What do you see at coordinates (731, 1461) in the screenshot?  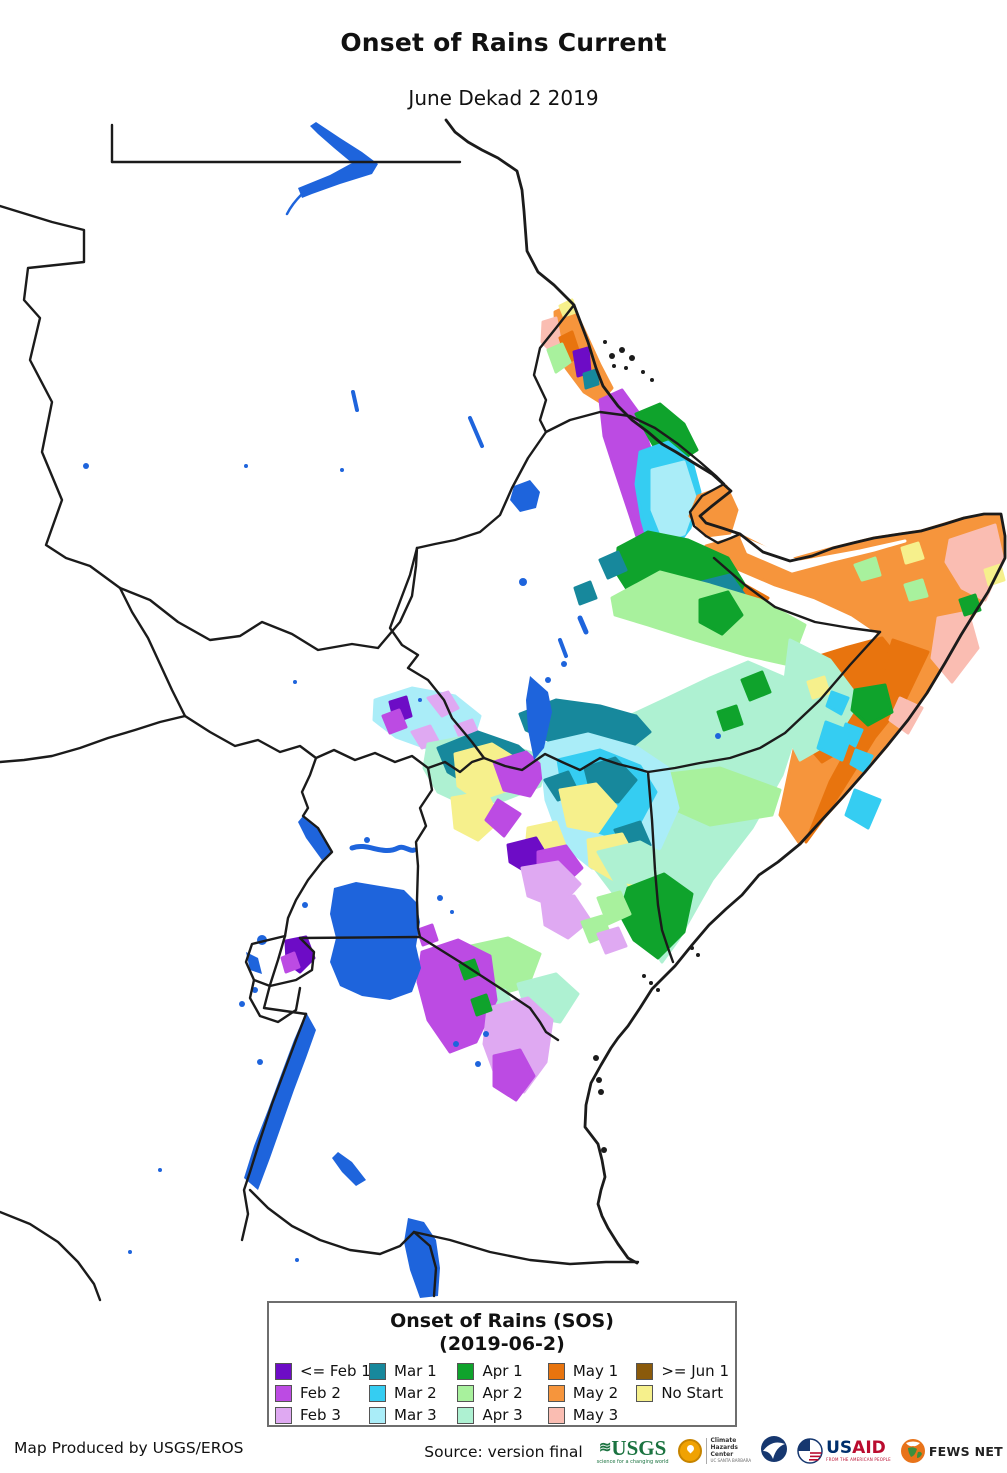 I see `chc-subline: UC SANTA BARBARA` at bounding box center [731, 1461].